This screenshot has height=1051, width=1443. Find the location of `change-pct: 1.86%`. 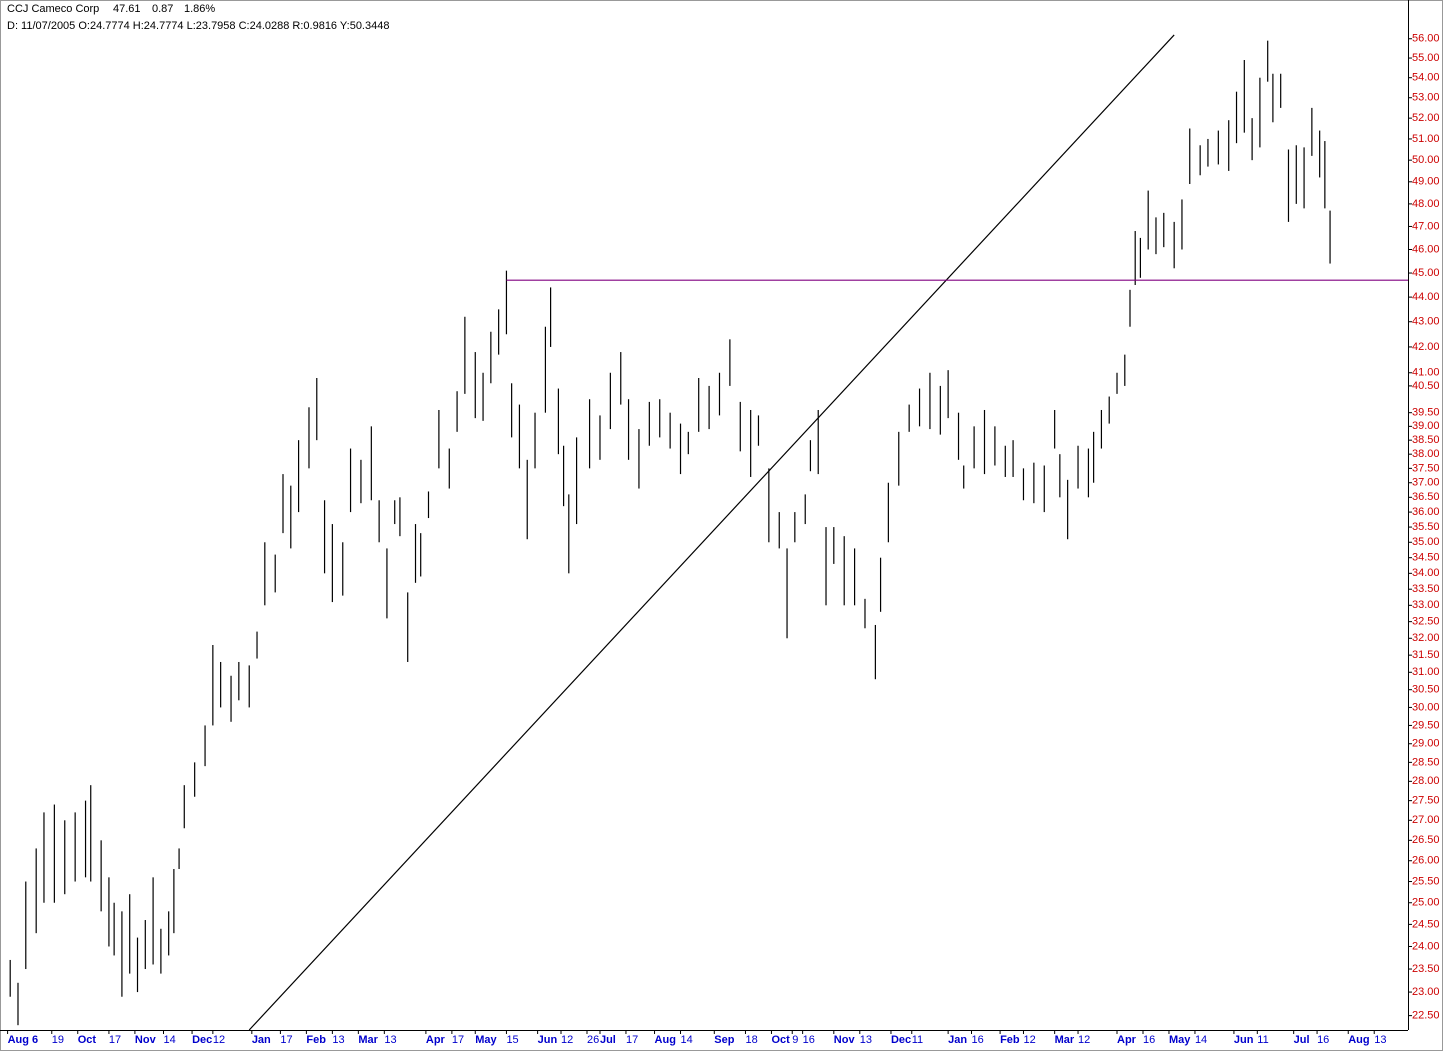

change-pct: 1.86% is located at coordinates (199, 9).